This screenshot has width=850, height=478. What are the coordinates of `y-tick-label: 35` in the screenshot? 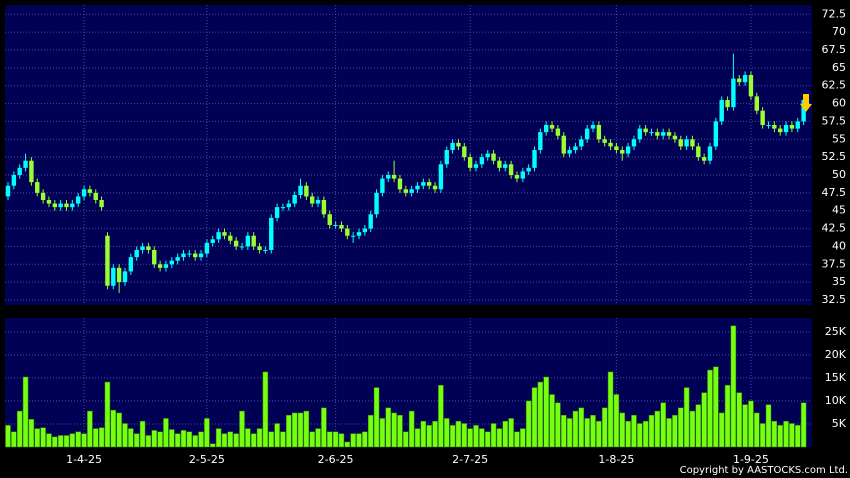 It's located at (839, 281).